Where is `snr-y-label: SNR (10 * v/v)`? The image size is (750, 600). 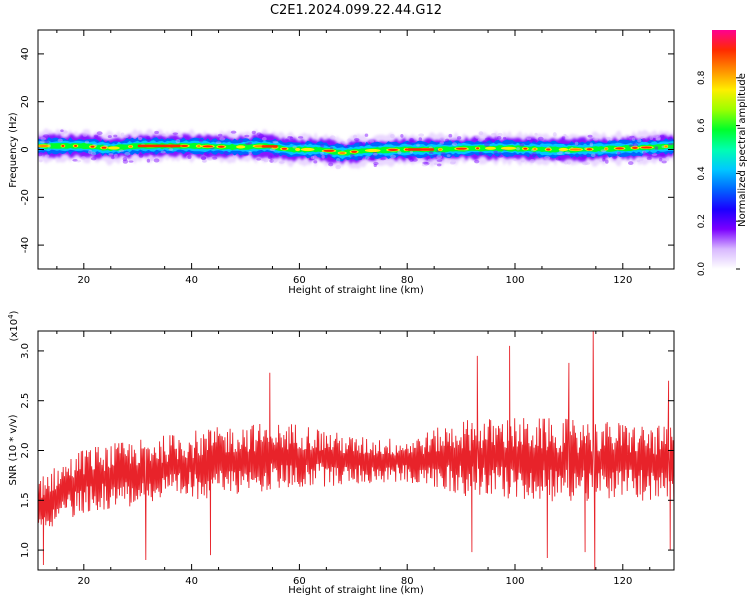 snr-y-label: SNR (10 * v/v) is located at coordinates (13, 449).